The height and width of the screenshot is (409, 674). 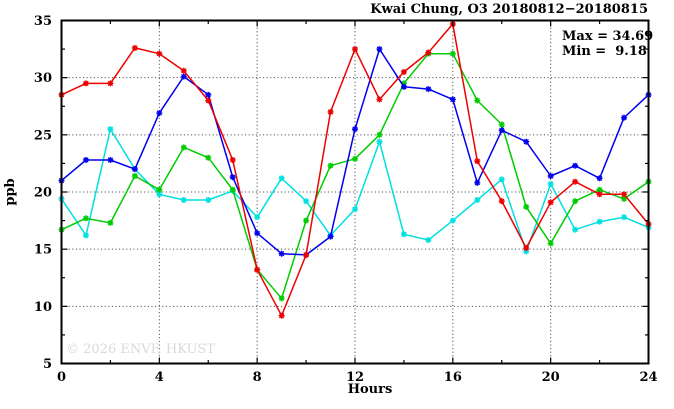 I want to click on min-annotation: Min = 9.18, so click(x=604, y=51).